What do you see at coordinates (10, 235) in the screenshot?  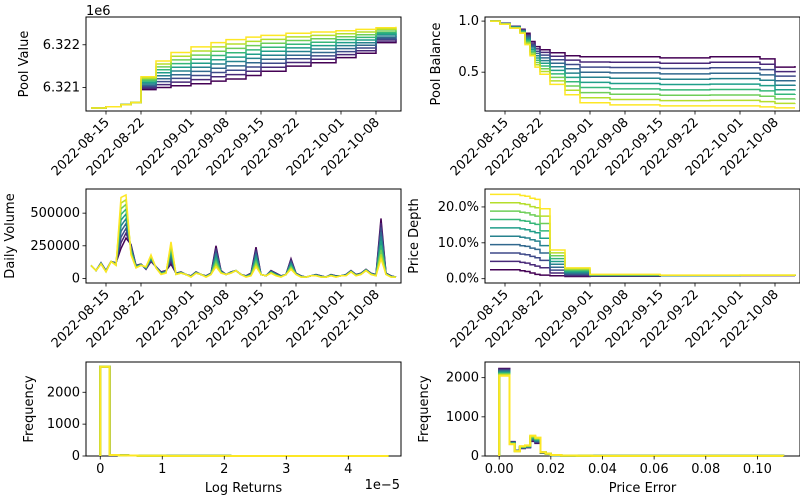 I see `y-axis-label: Daily Volume` at bounding box center [10, 235].